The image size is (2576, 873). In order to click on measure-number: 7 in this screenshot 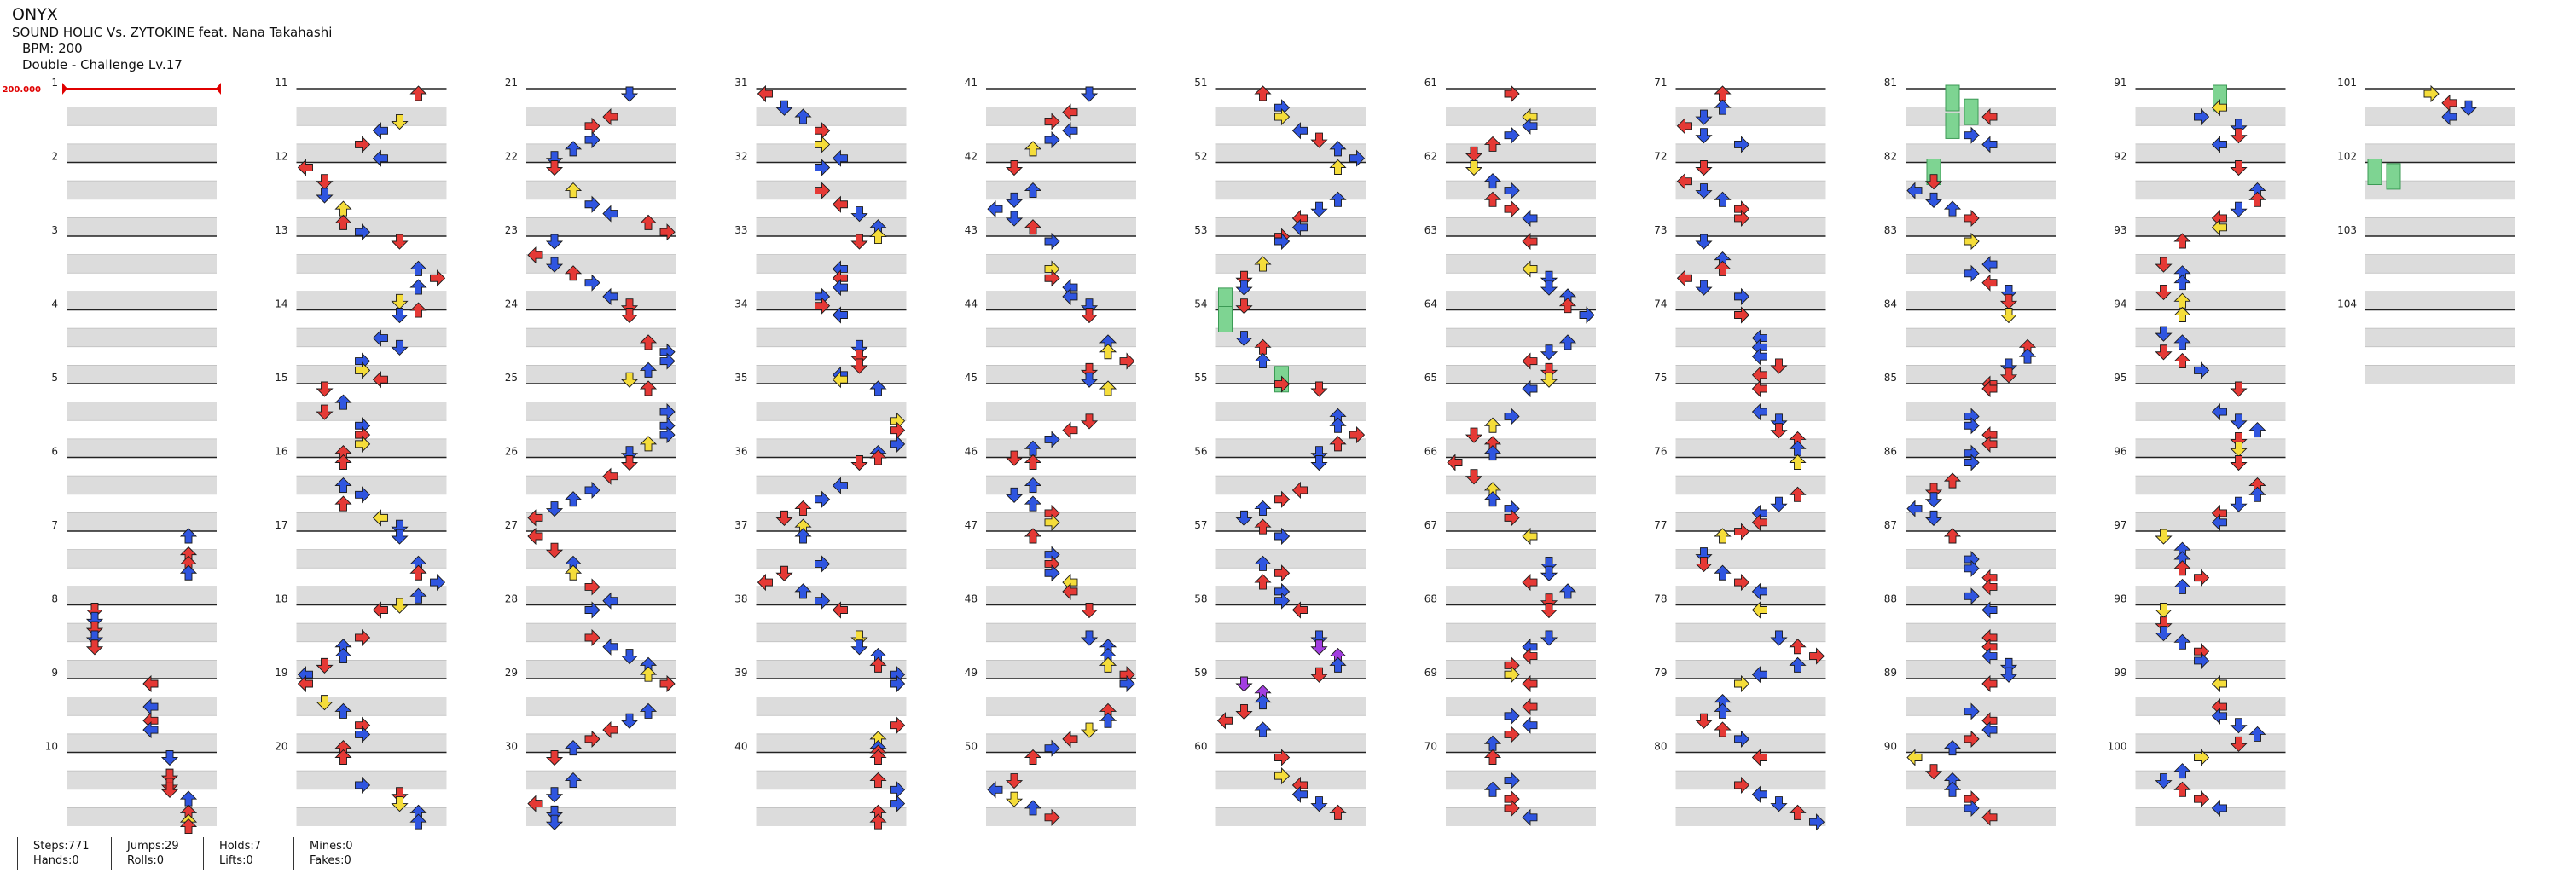, I will do `click(54, 525)`.